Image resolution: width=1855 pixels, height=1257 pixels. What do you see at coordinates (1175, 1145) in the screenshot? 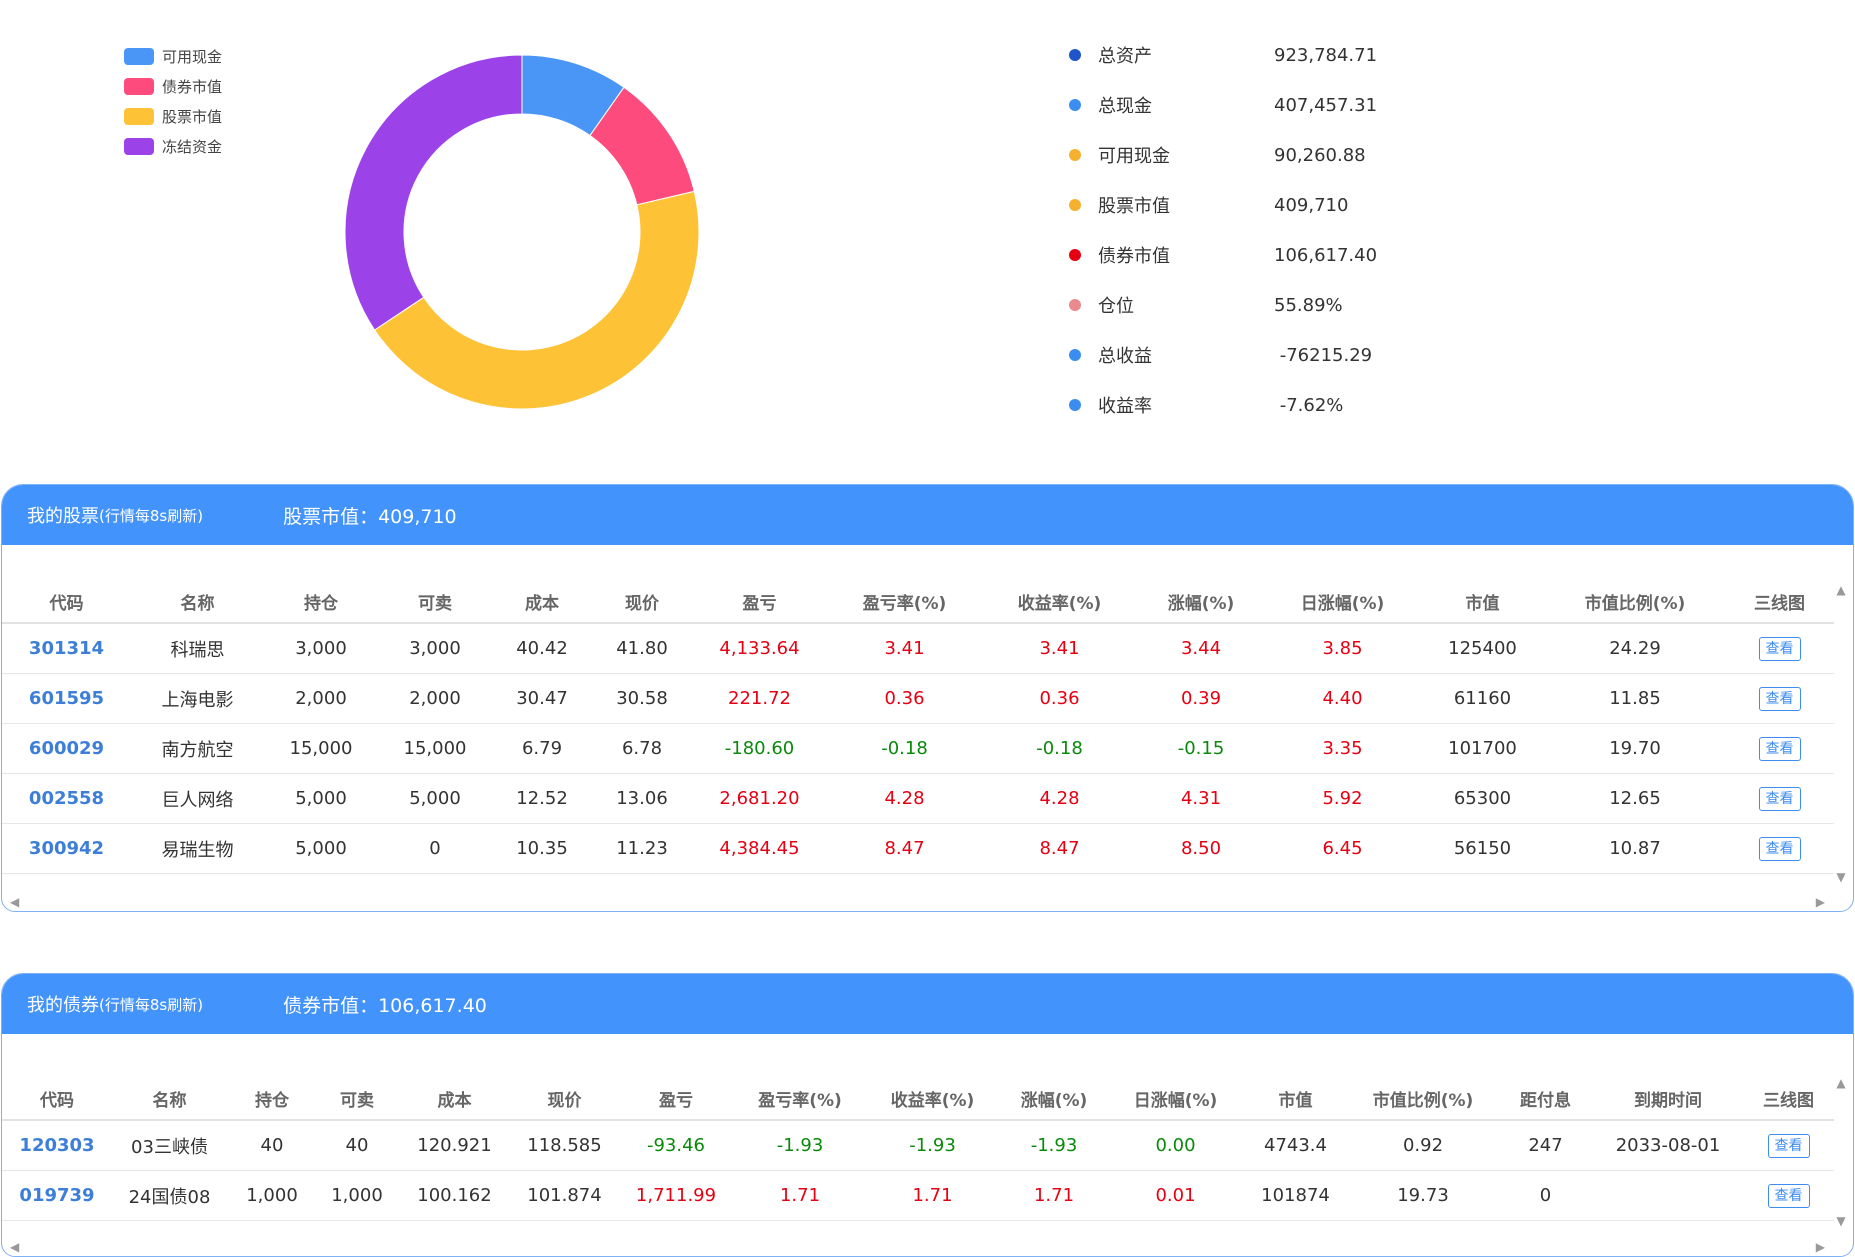
I see `cell-dchg: 0.00` at bounding box center [1175, 1145].